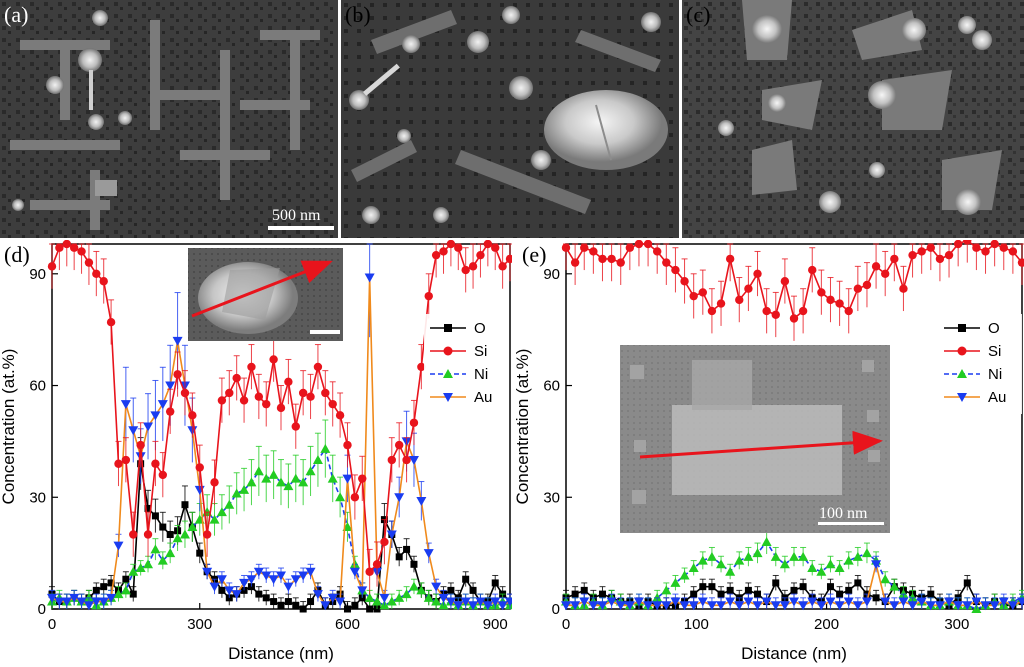 This screenshot has width=1024, height=667. I want to click on legend-marker-au, so click(962, 397).